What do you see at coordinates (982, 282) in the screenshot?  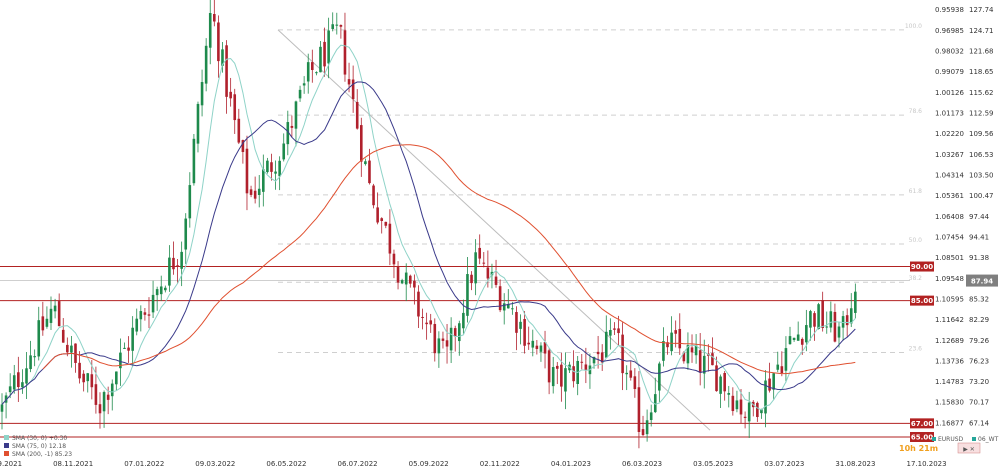 I see `last-price-label: 87.94` at bounding box center [982, 282].